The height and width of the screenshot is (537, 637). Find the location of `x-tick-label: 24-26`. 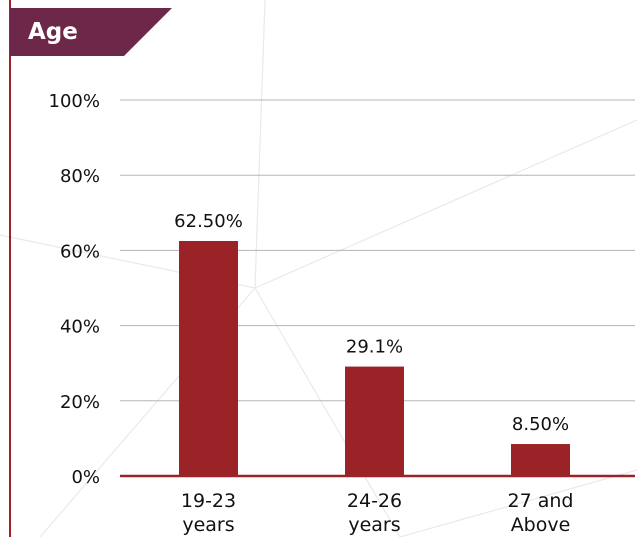

x-tick-label: 24-26 is located at coordinates (374, 501).